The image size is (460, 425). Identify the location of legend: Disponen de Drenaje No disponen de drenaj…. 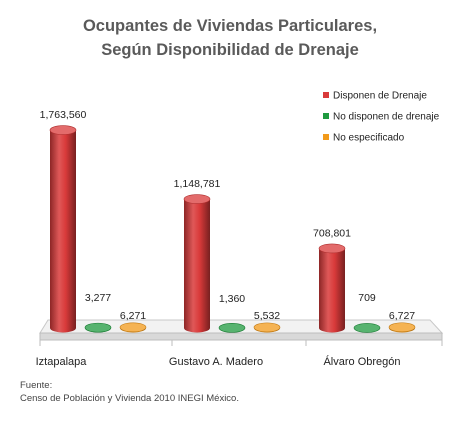
(381, 117).